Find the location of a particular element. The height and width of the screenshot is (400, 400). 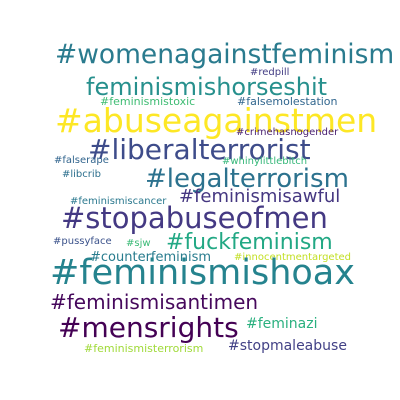

word-cloud-term: #feminismistoxic is located at coordinates (148, 101).